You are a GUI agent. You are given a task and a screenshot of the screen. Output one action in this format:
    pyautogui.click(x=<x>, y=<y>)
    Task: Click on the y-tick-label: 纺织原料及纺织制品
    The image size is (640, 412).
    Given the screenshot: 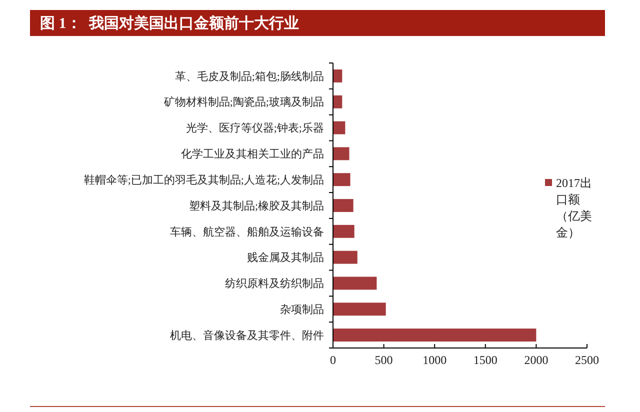 What is the action you would take?
    pyautogui.click(x=274, y=283)
    